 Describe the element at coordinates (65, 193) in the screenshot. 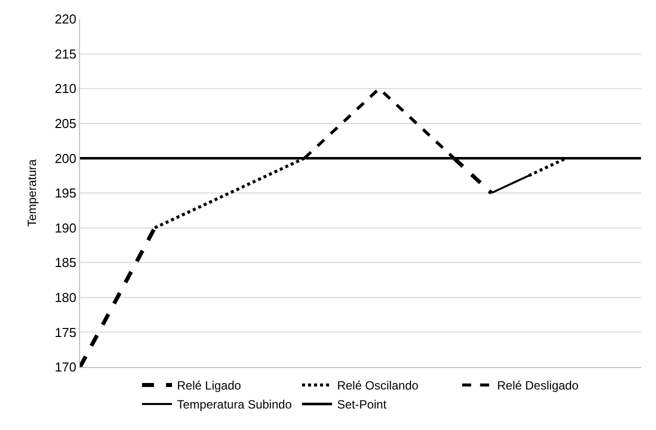

I see `y-tick-label: 195` at that location.